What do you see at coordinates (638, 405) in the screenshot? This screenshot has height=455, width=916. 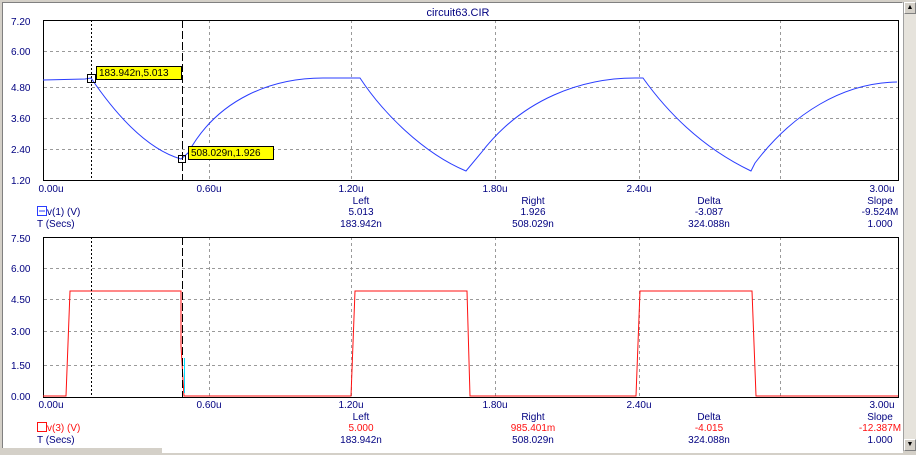 I see `plot2-x-tick: 2.40u` at bounding box center [638, 405].